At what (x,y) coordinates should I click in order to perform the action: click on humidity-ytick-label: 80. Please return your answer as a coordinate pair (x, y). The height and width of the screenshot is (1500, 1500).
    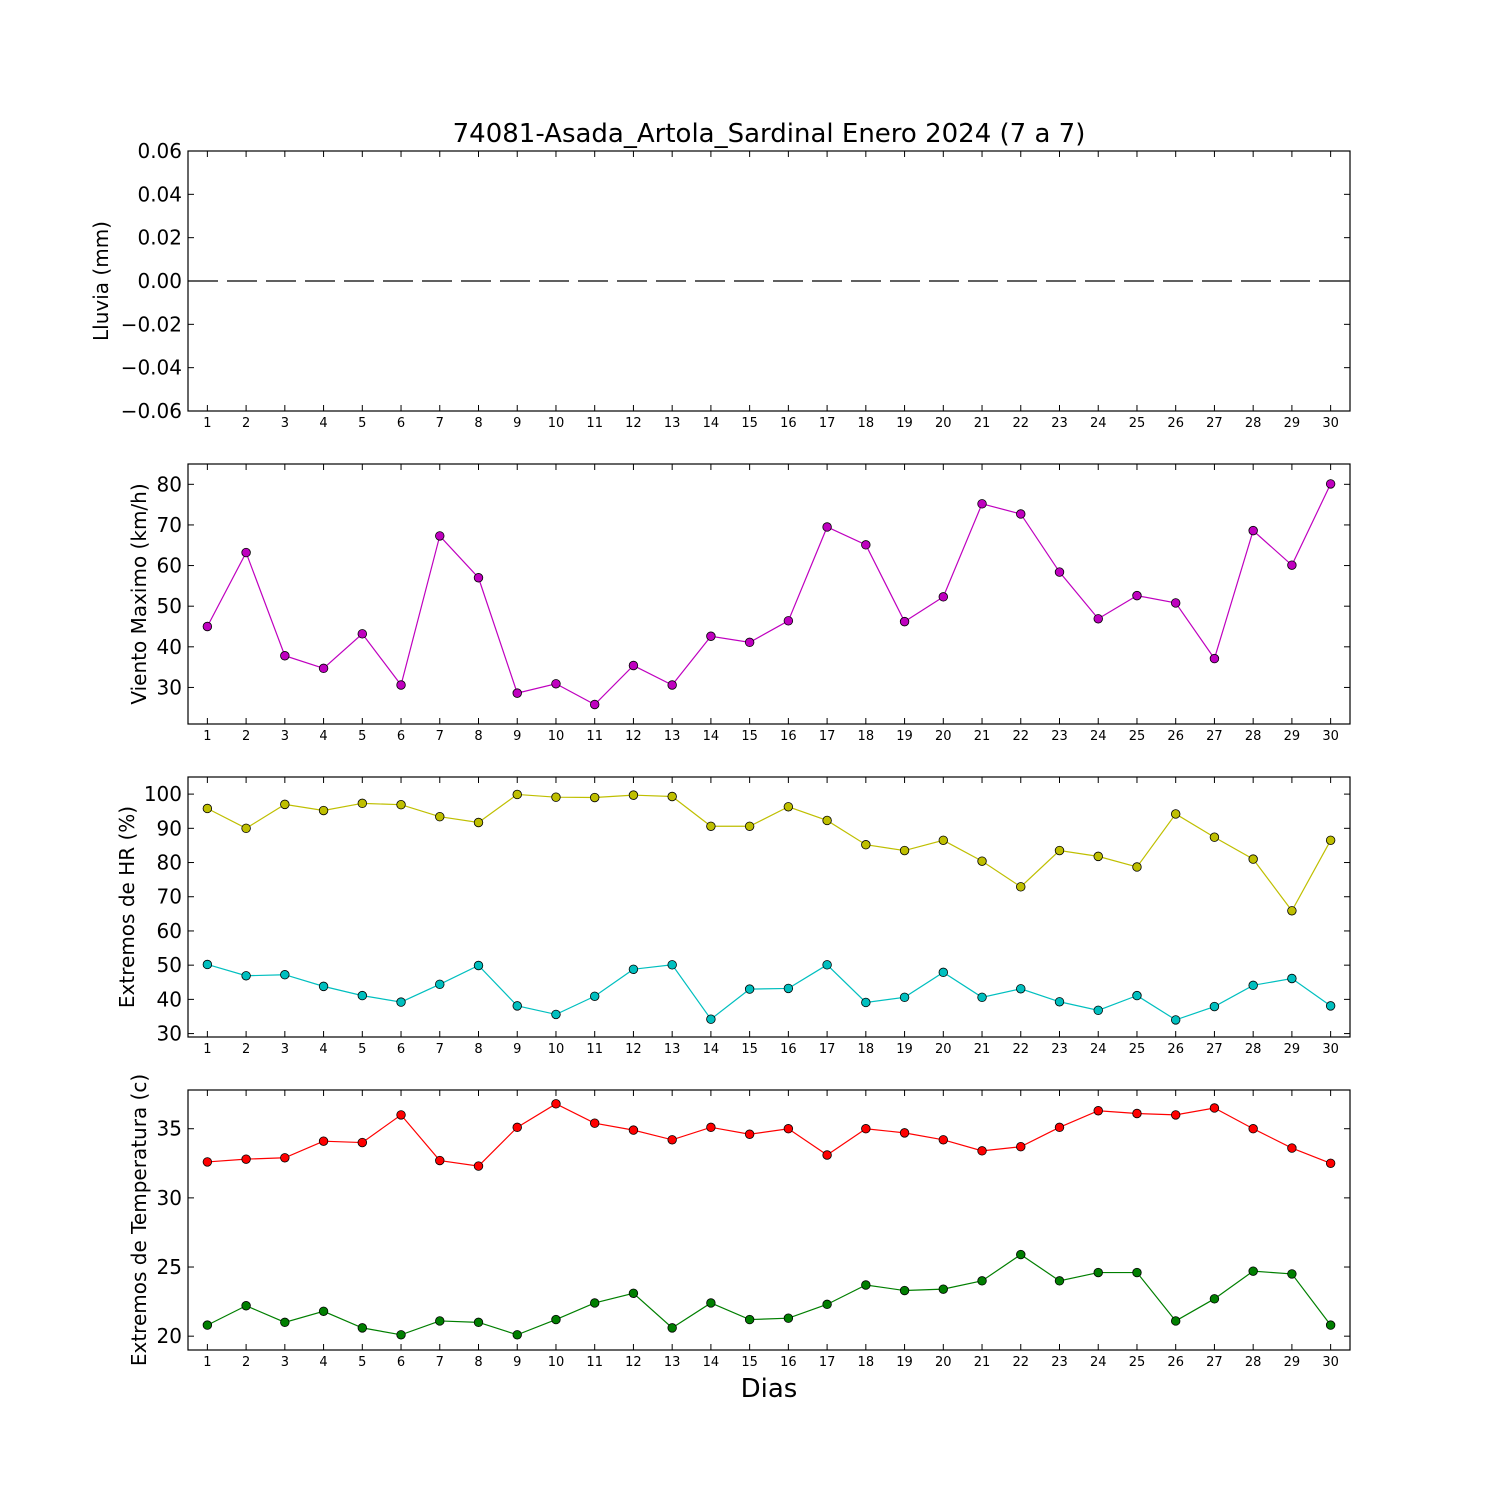
    Looking at the image, I should click on (169, 863).